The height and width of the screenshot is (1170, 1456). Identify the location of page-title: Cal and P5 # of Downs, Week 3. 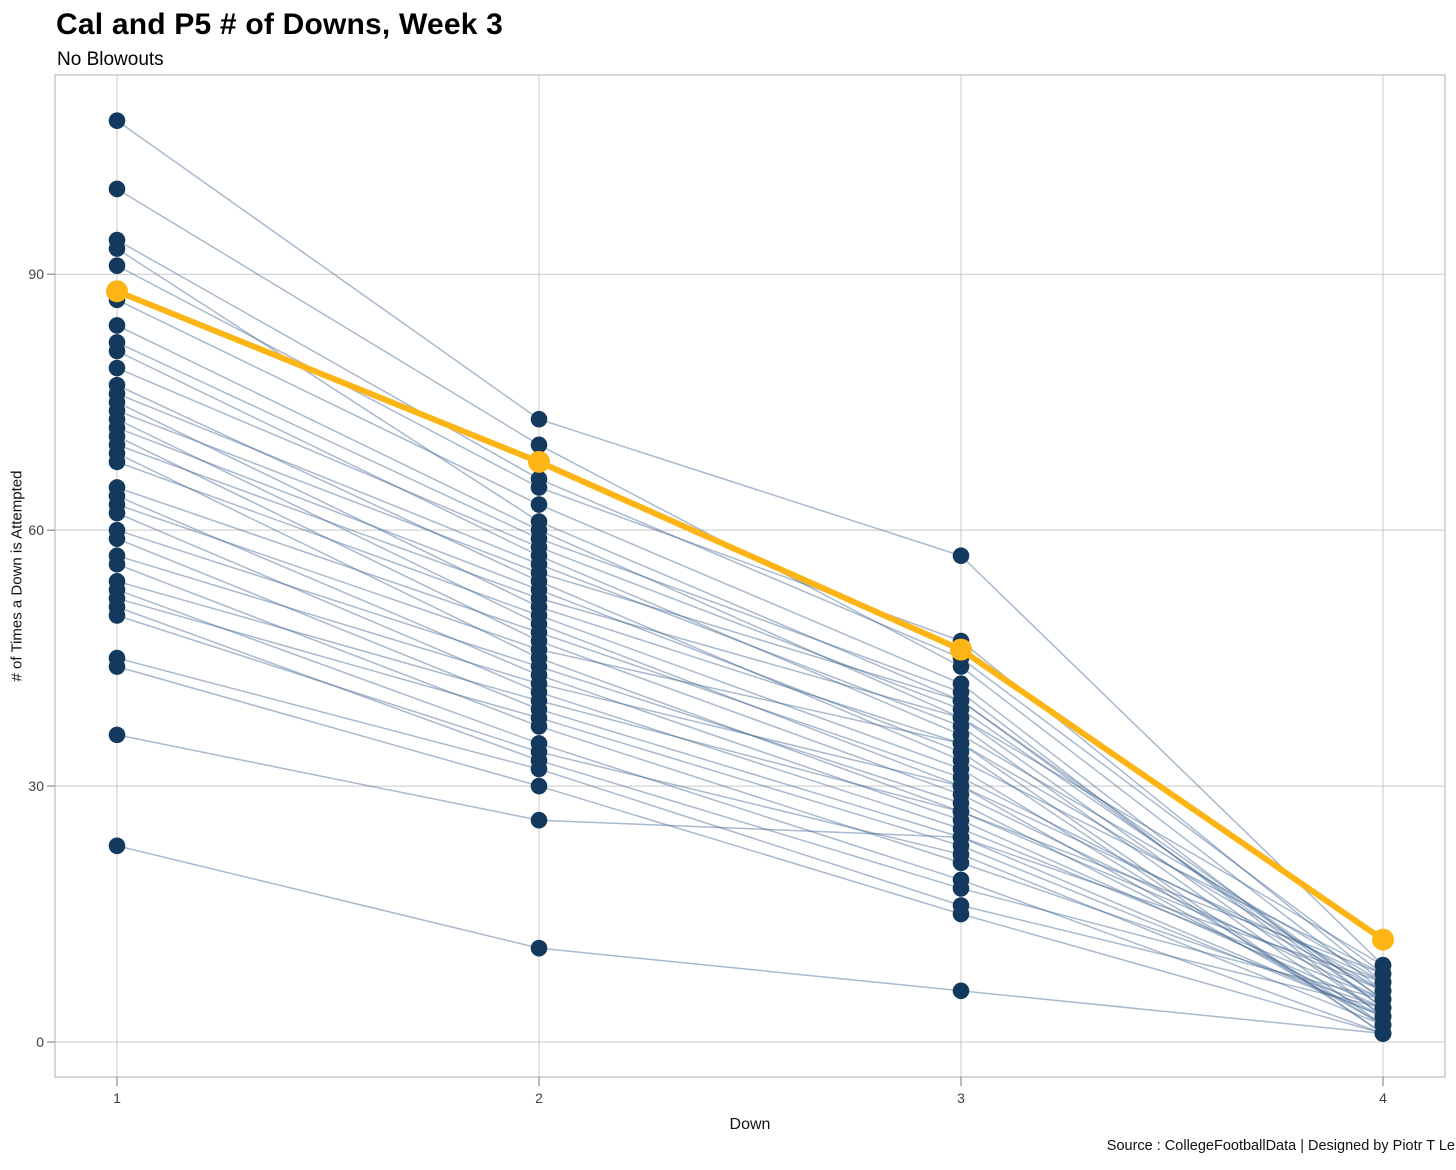
(280, 24).